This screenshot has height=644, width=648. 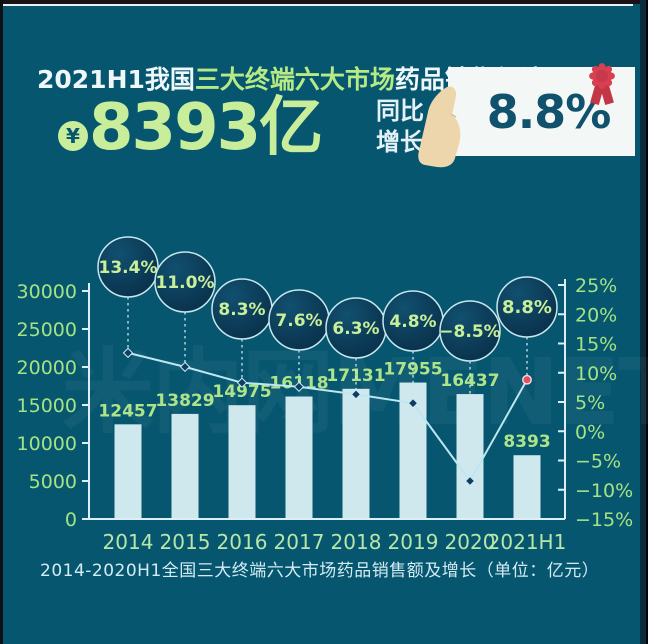 I want to click on hand-detail, so click(x=453, y=115).